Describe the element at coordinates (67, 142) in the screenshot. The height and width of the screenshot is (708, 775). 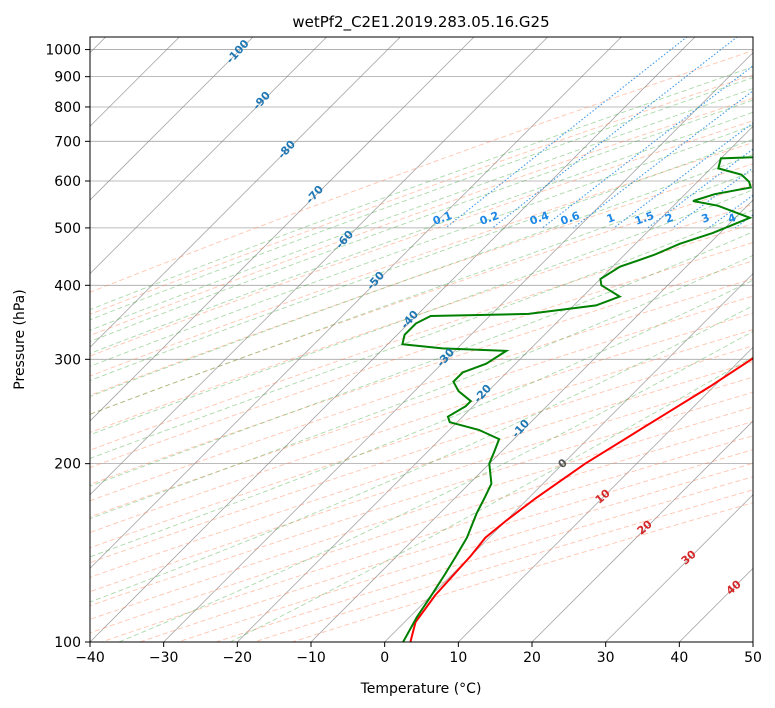
I see `y-tick-label: 700` at that location.